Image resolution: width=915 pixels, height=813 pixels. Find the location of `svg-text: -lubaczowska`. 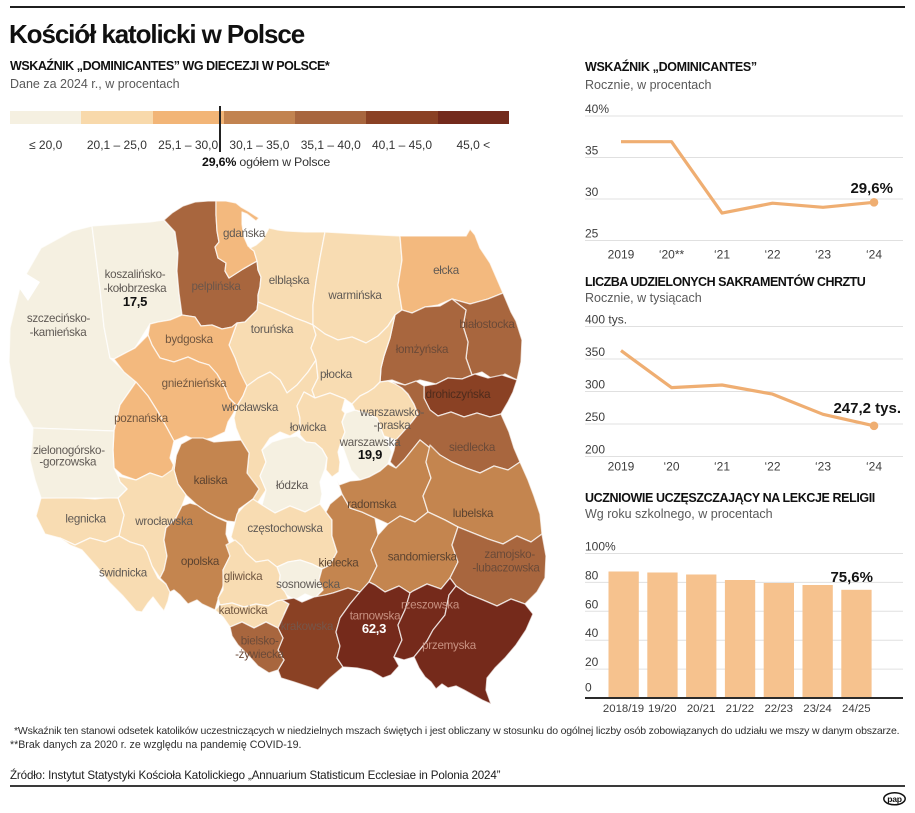

svg-text: -lubaczowska is located at coordinates (506, 567).